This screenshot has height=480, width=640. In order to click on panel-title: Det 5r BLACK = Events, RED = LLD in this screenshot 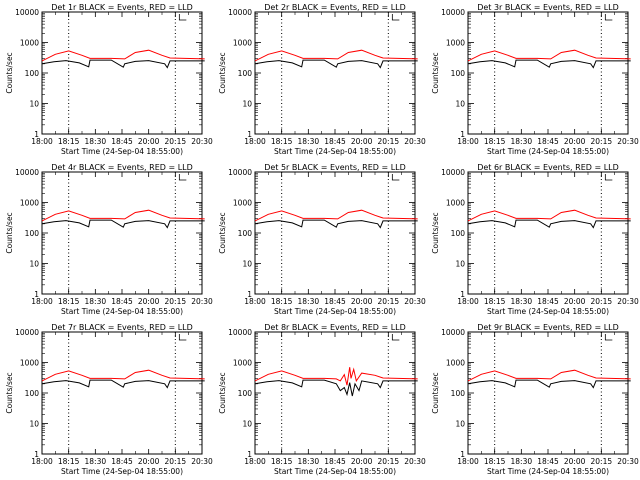, I will do `click(335, 167)`.